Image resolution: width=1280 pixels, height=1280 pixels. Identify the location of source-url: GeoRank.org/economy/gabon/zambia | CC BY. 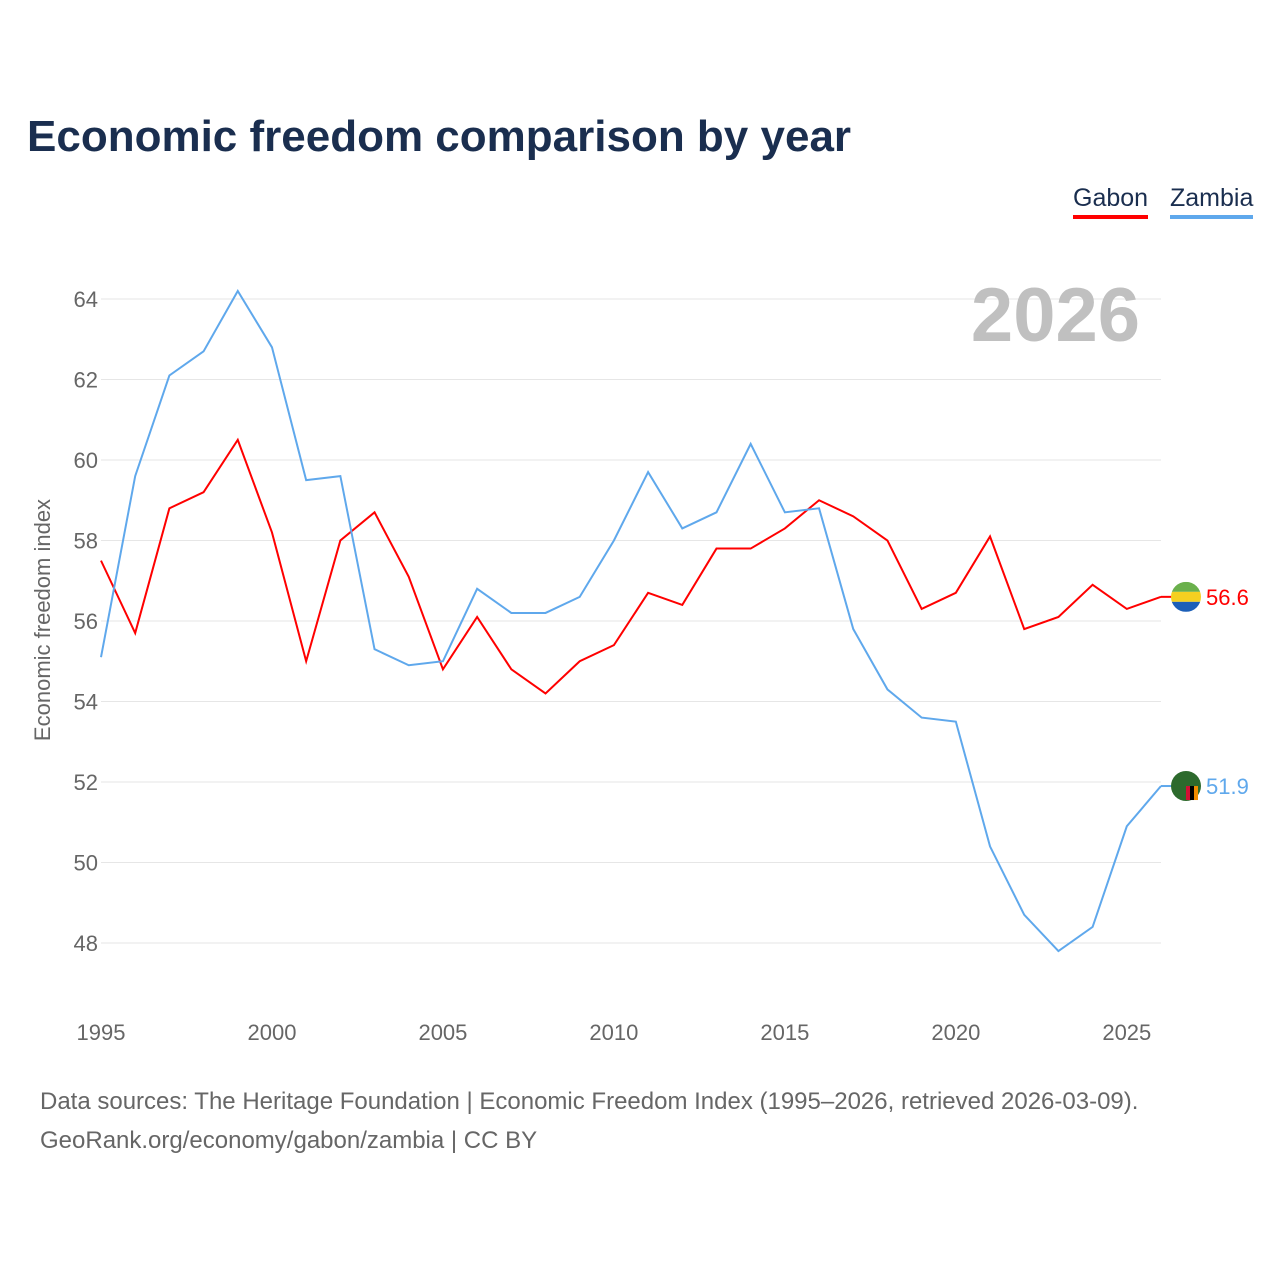
(289, 1140).